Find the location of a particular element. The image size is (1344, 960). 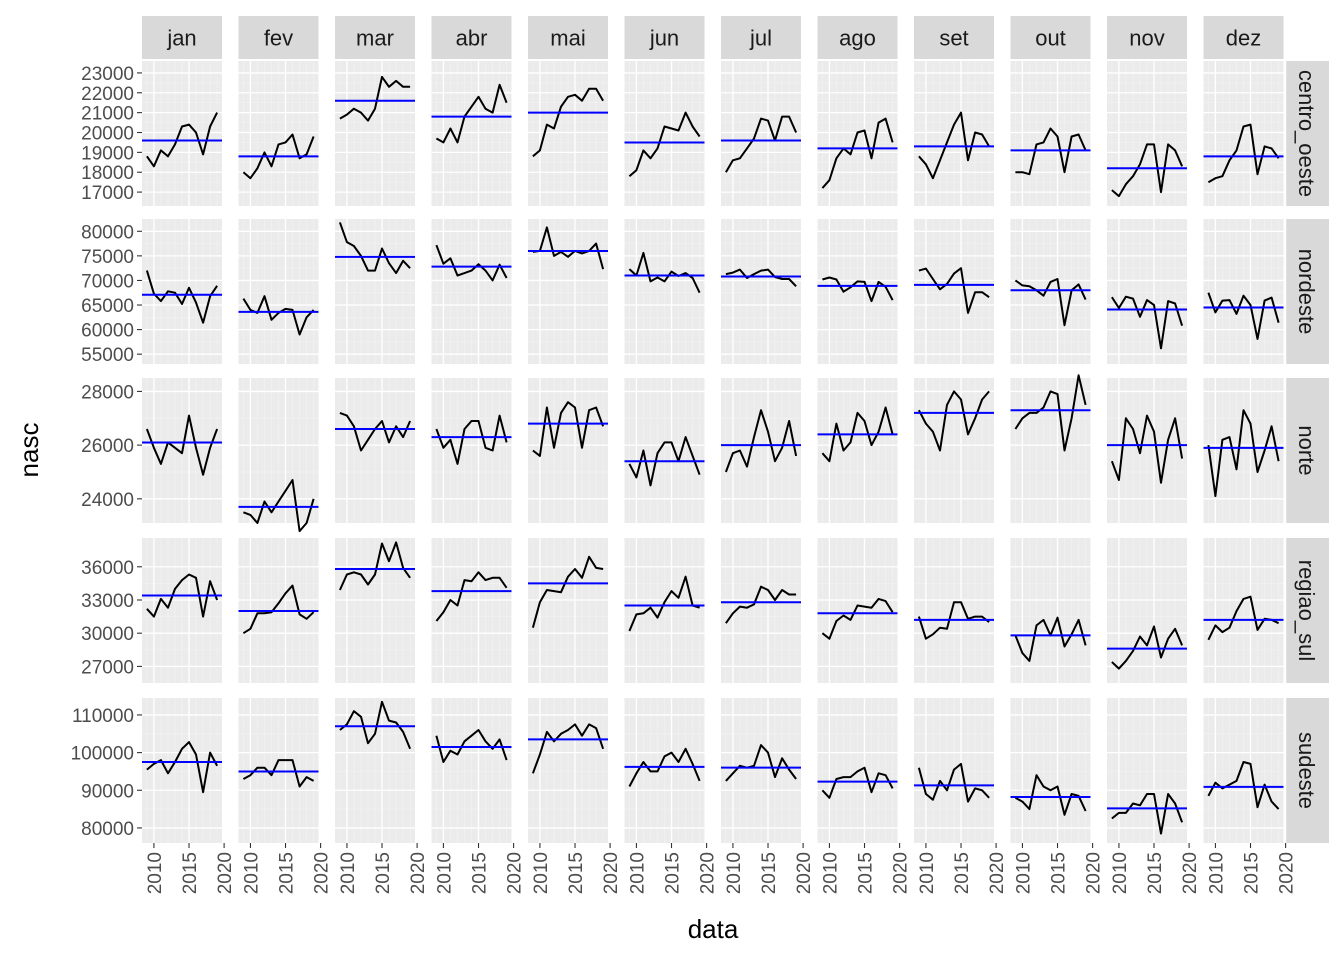

y-tick-label: 75000 is located at coordinates (107, 257).